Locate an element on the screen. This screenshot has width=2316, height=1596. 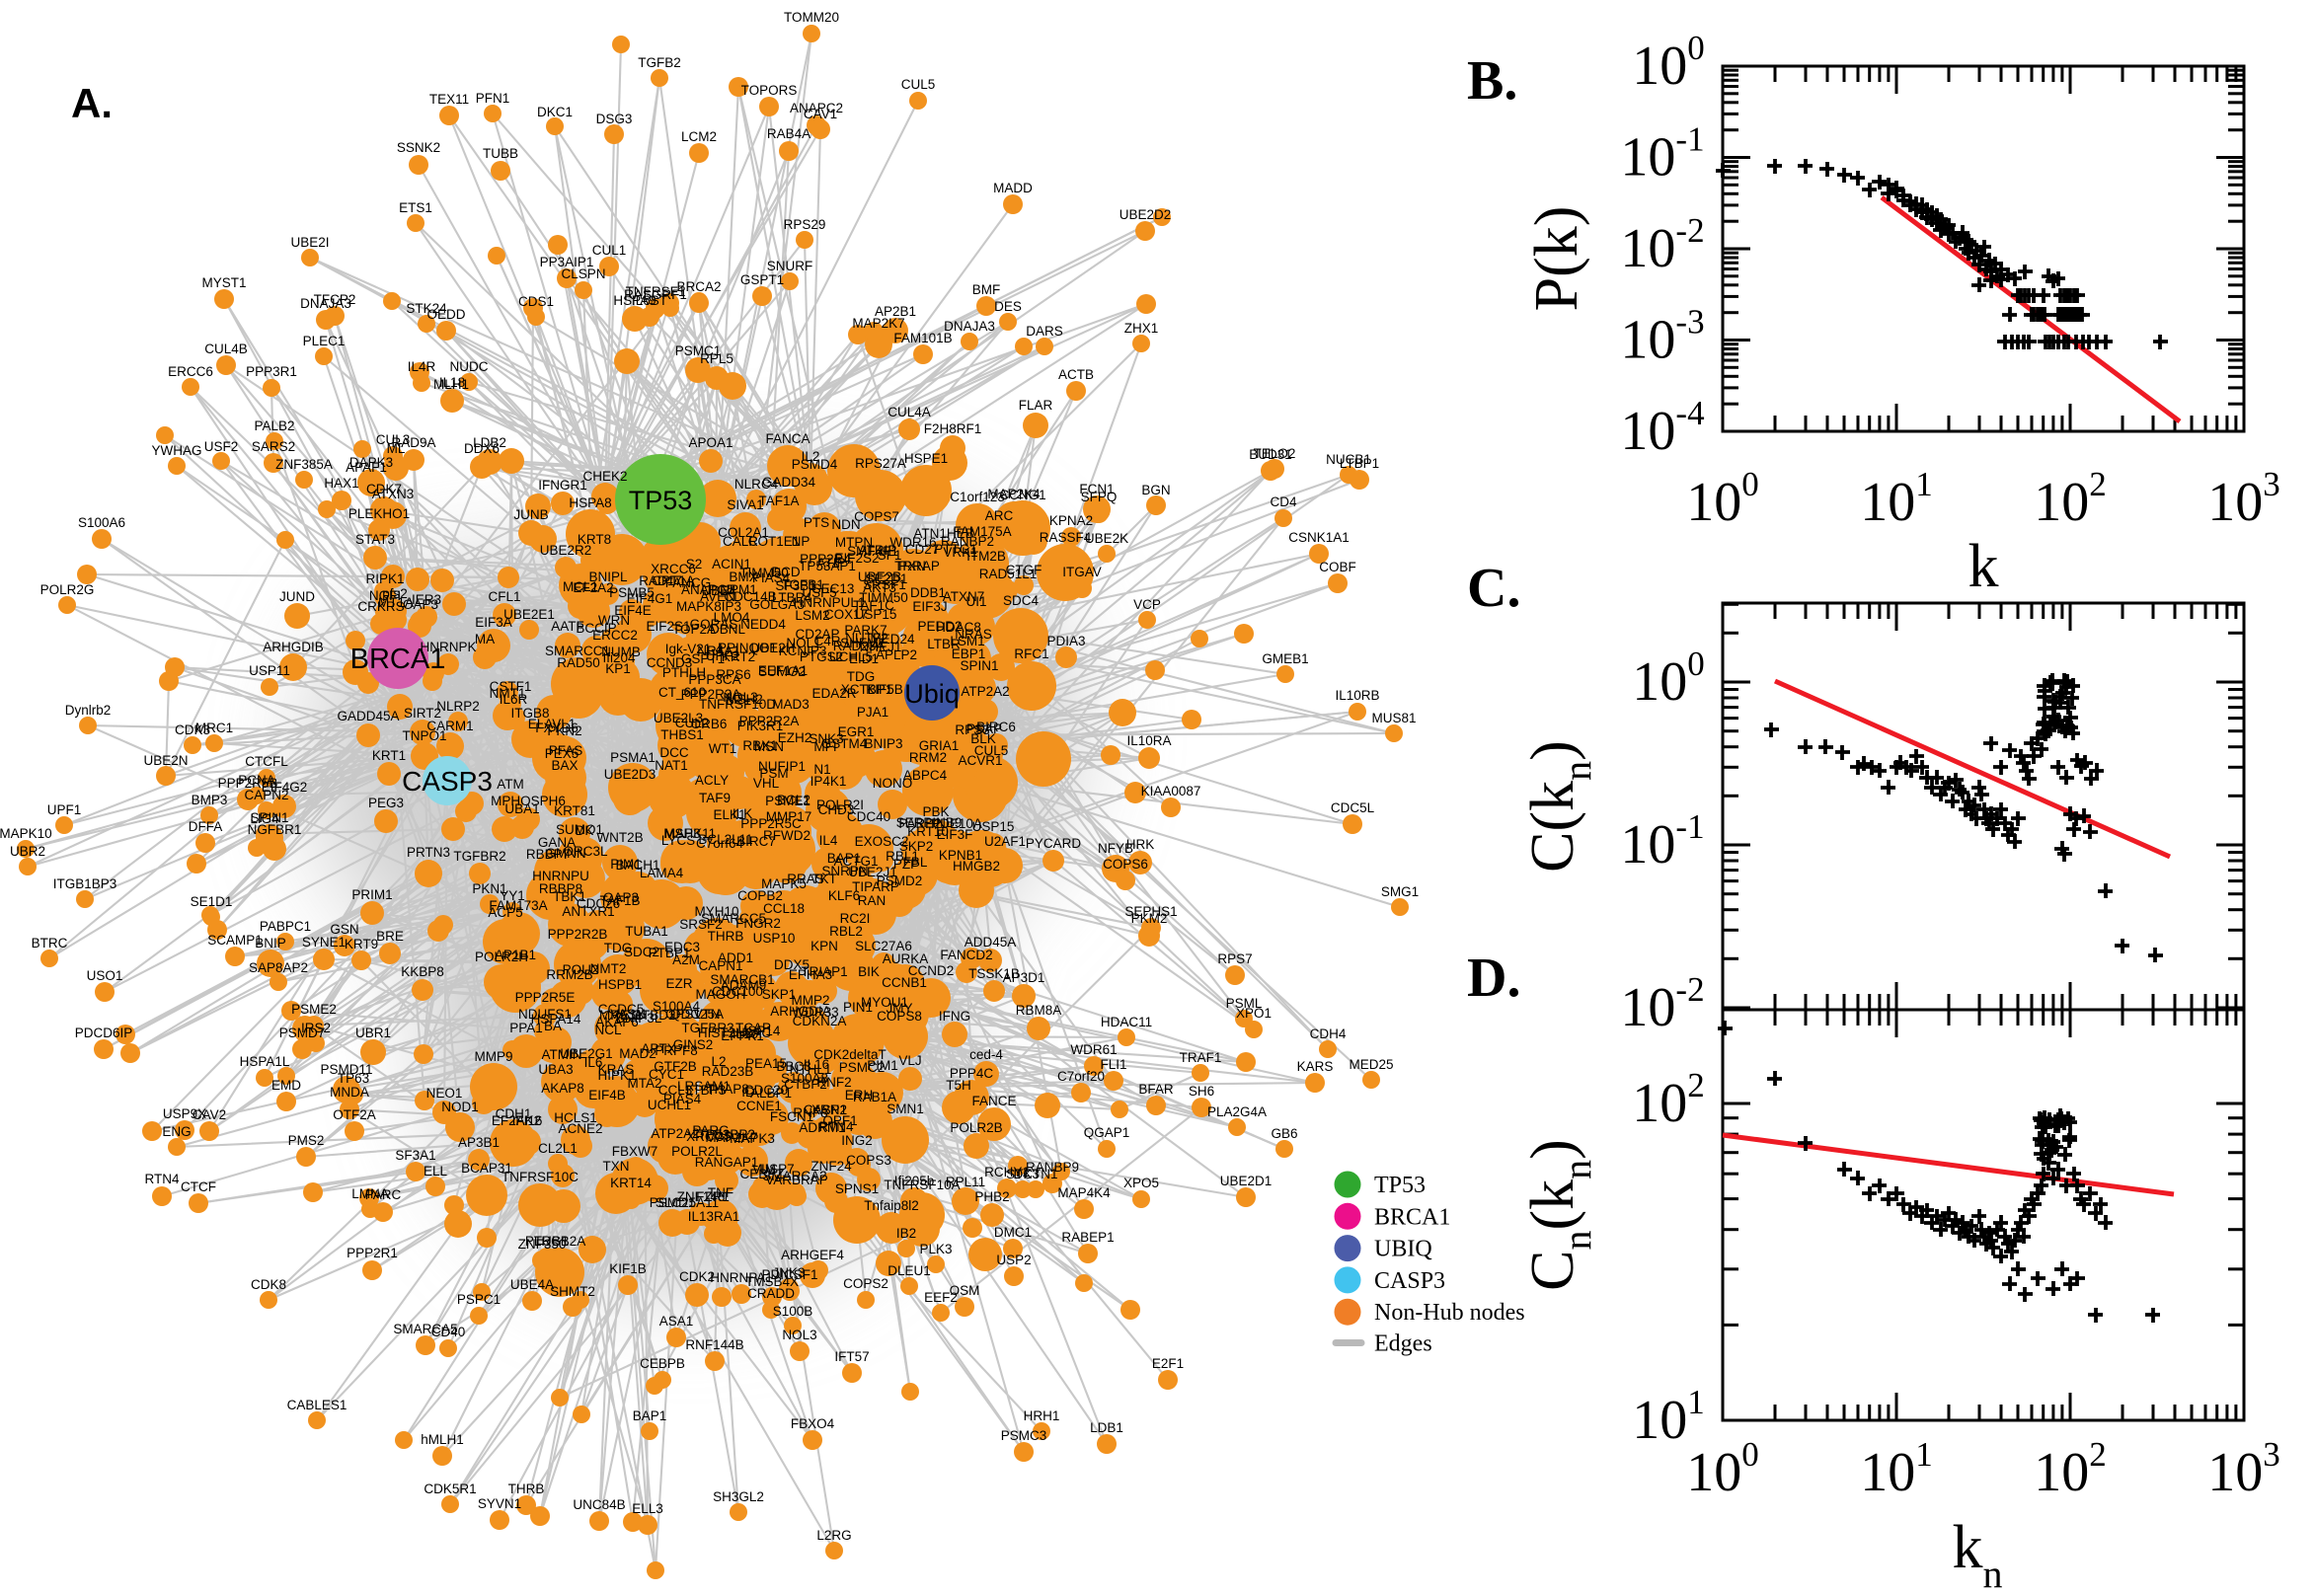
svg-text: CUL3 is located at coordinates (393, 439).